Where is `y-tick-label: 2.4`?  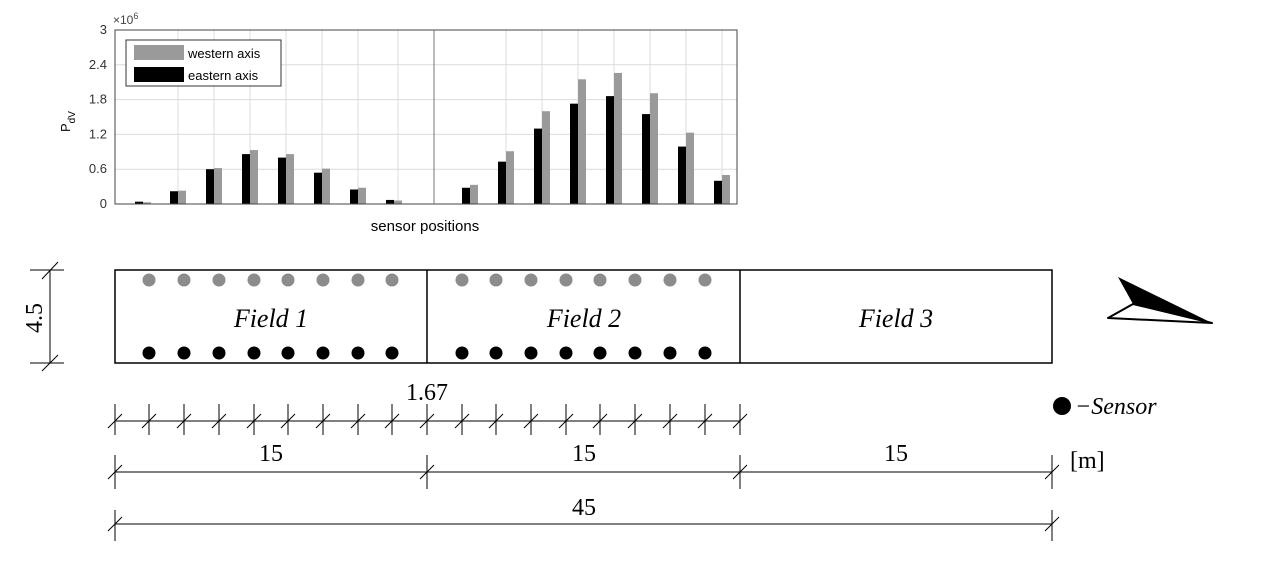 y-tick-label: 2.4 is located at coordinates (98, 64).